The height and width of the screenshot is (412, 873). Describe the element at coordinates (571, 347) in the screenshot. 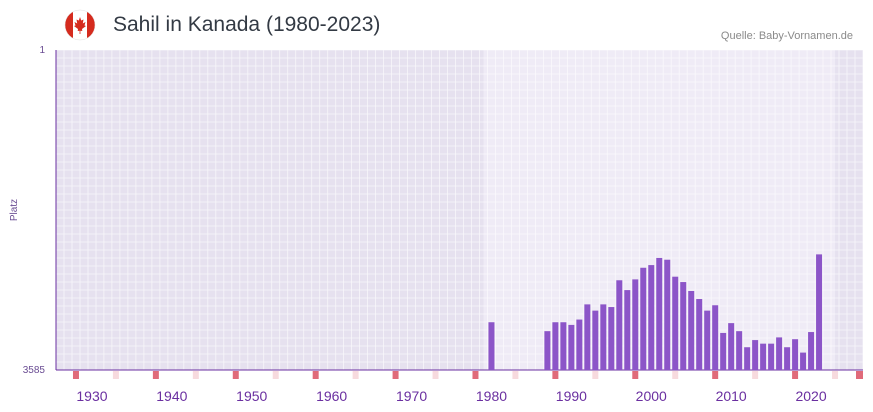

I see `bar-1990` at that location.